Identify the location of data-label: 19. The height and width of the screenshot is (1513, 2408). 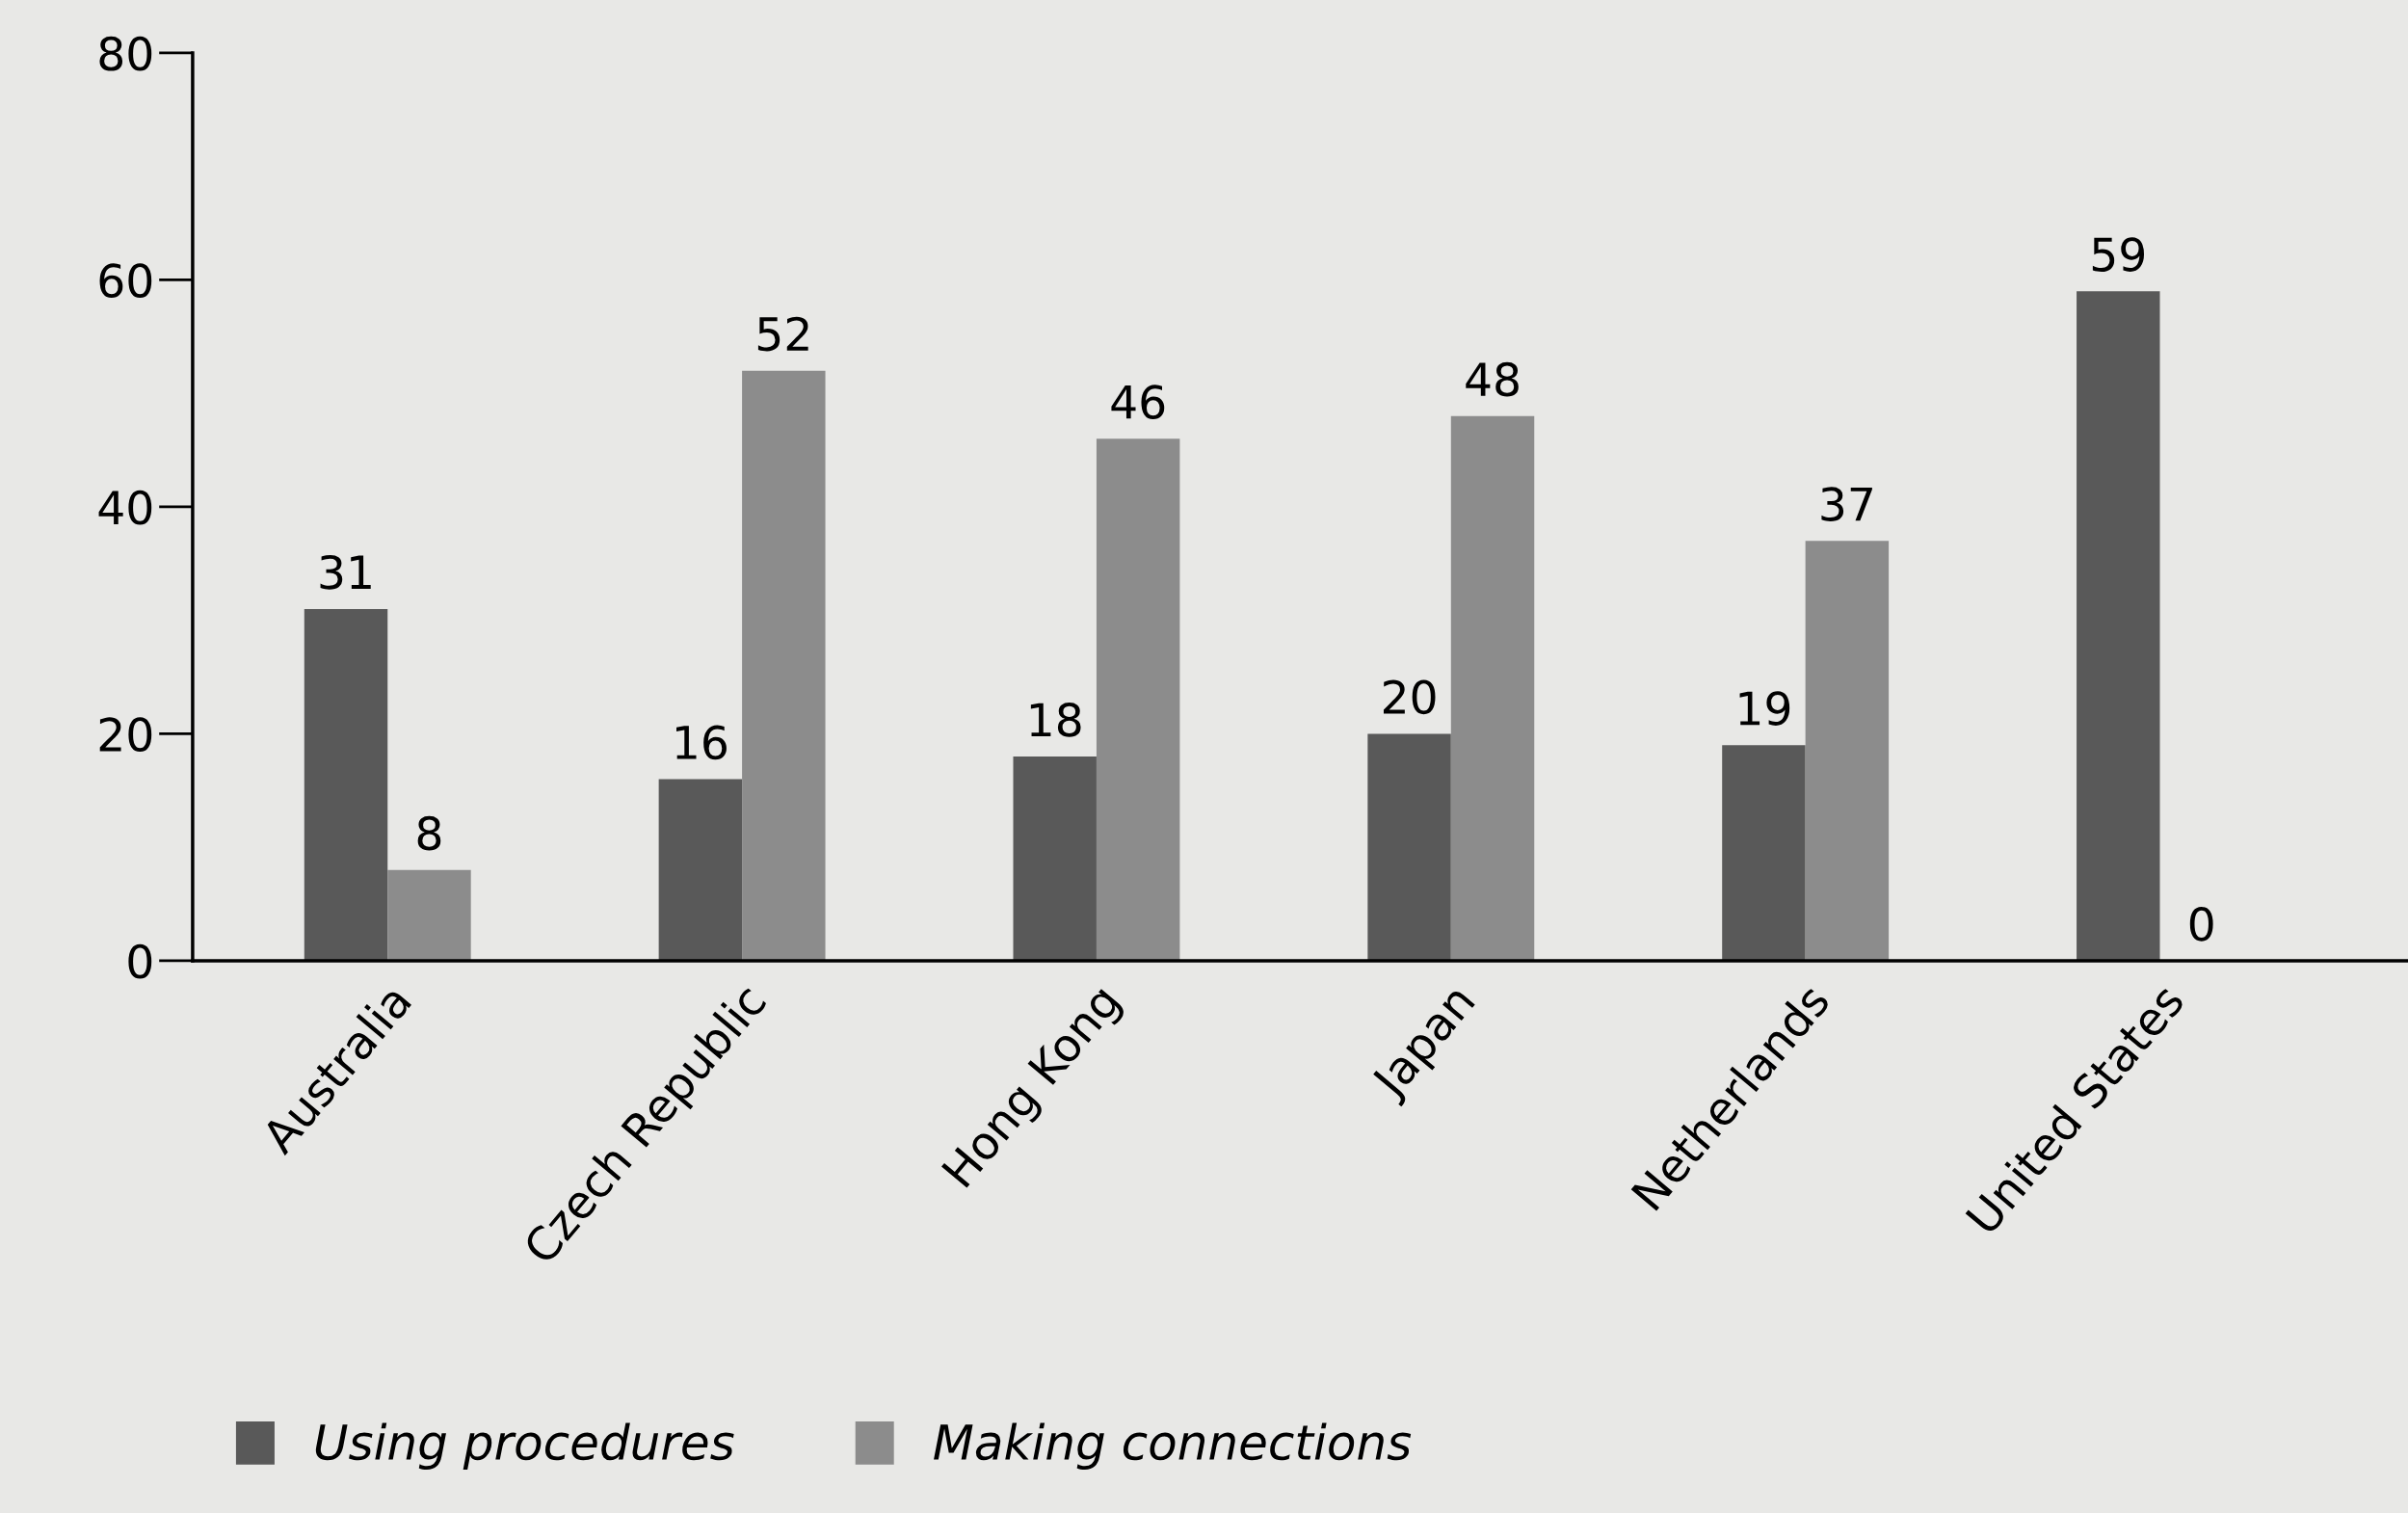
(1764, 708).